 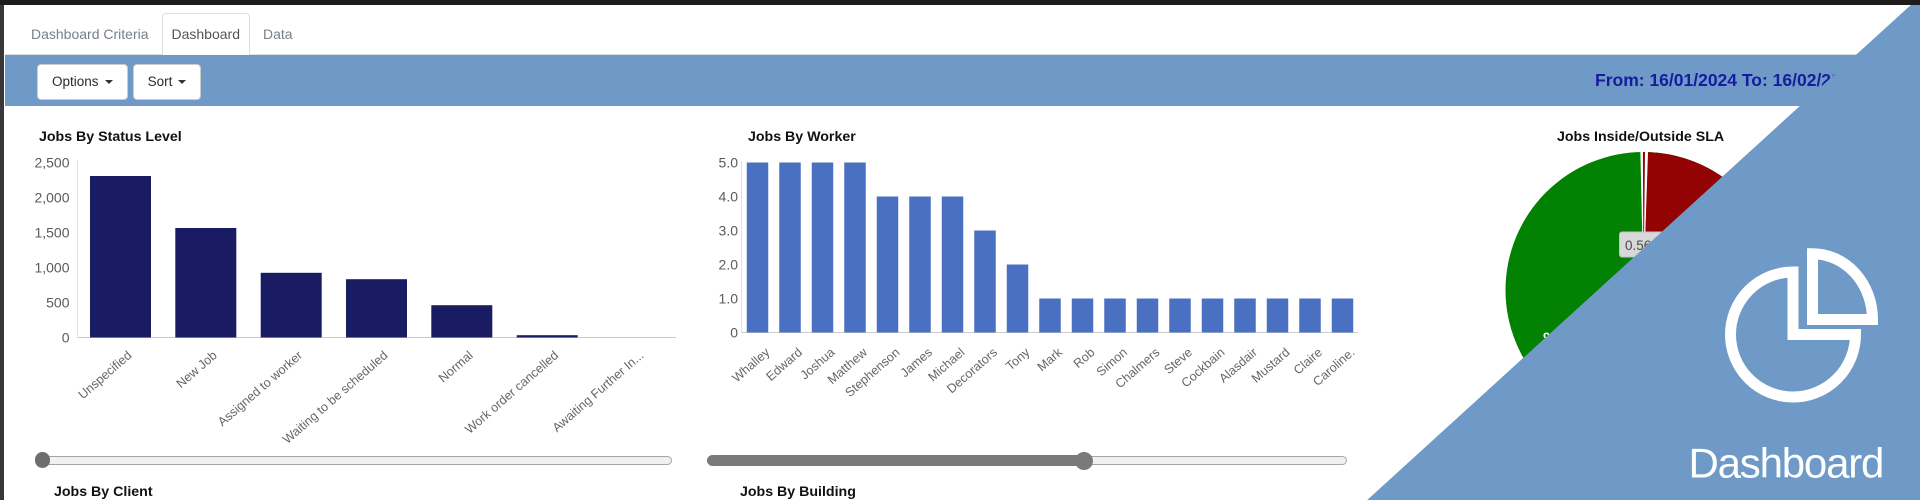 What do you see at coordinates (1640, 137) in the screenshot?
I see `svg-text: Jobs Inside/Outside SLA` at bounding box center [1640, 137].